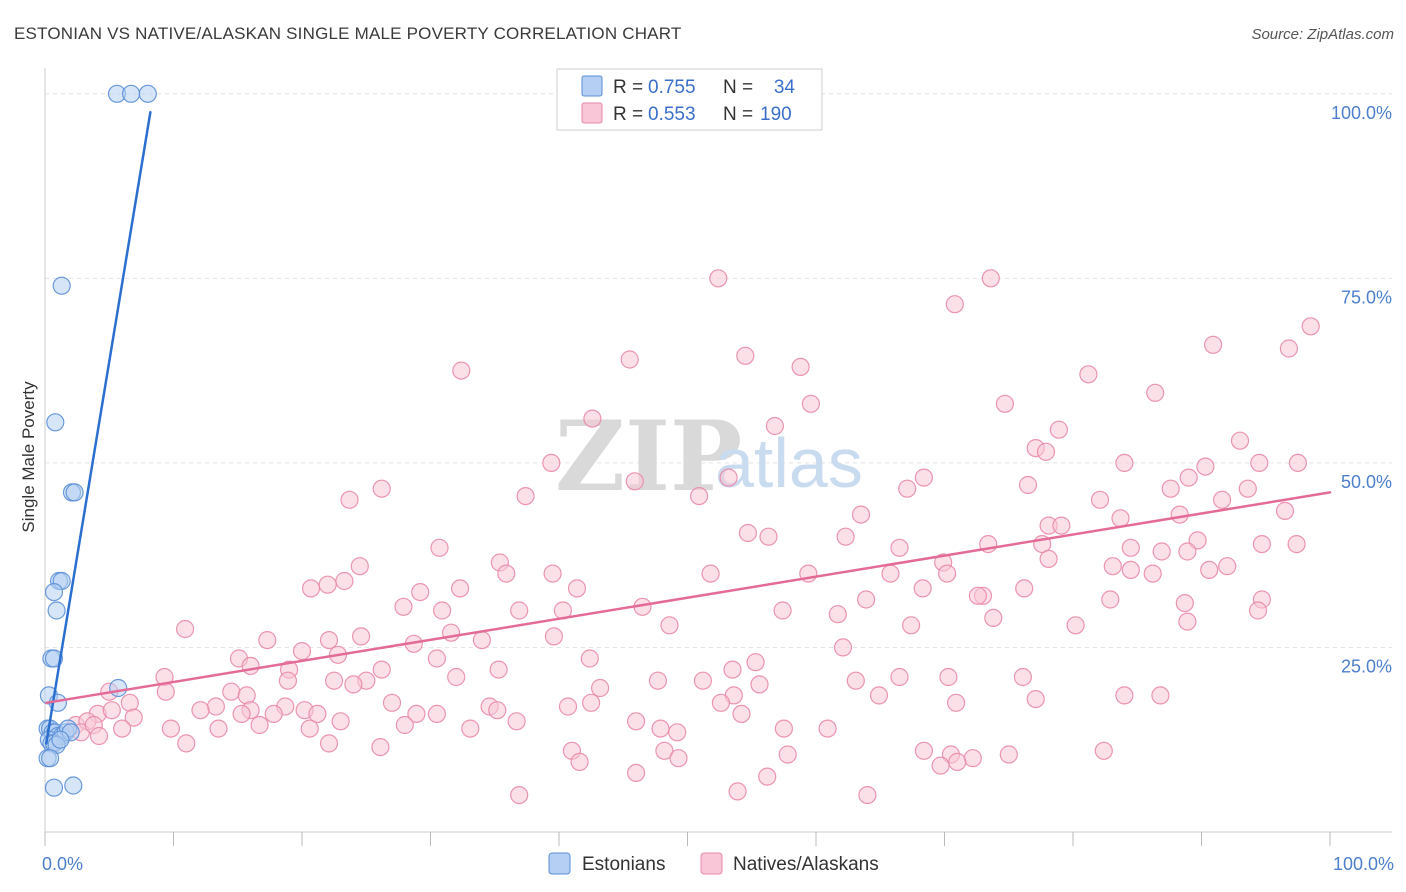 The width and height of the screenshot is (1406, 892). I want to click on series-estonians, so click(97, 440).